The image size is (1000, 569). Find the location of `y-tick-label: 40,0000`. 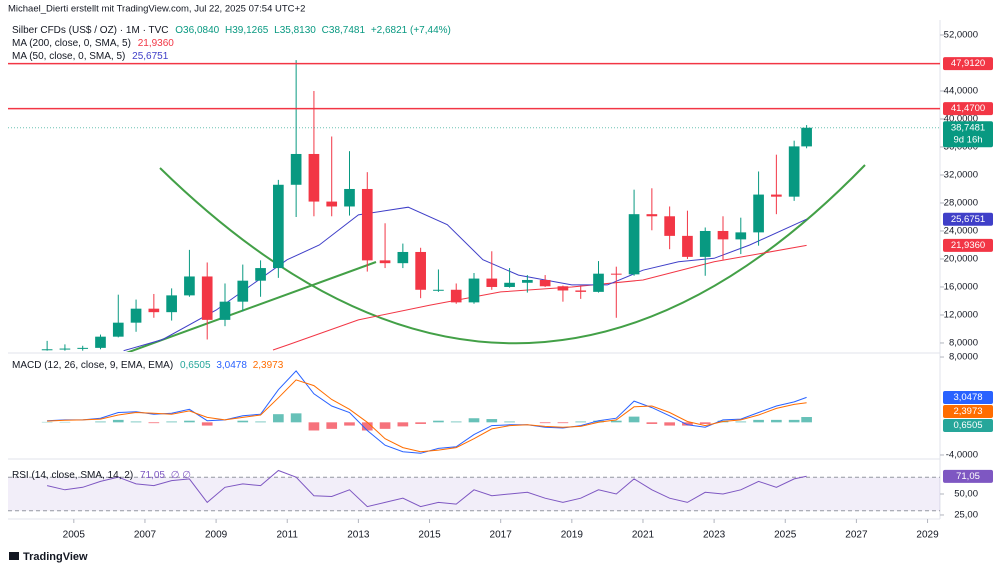

y-tick-label: 40,0000 is located at coordinates (961, 118).